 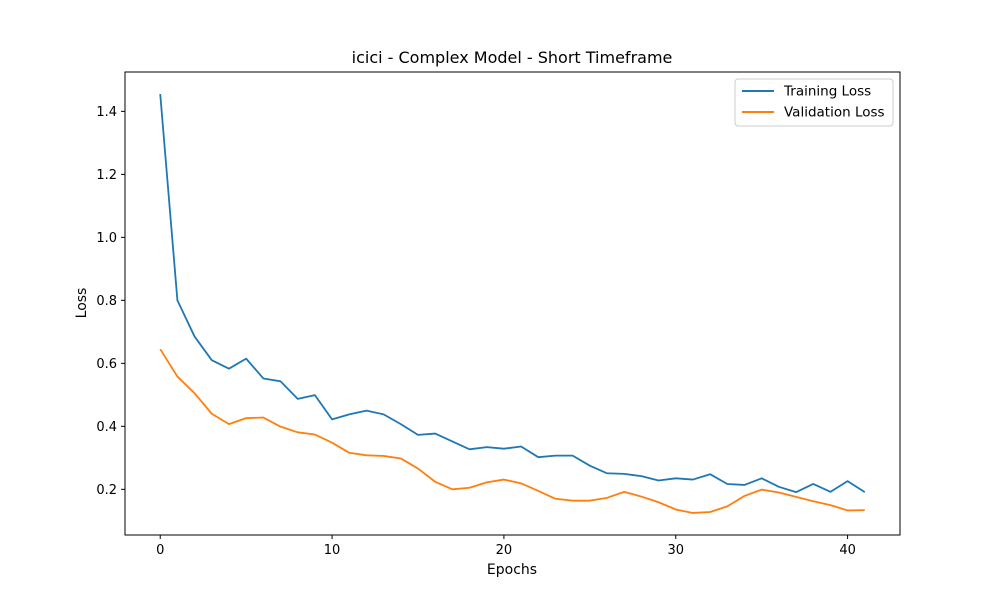 What do you see at coordinates (106, 301) in the screenshot?
I see `y-tick-label: 0.8` at bounding box center [106, 301].